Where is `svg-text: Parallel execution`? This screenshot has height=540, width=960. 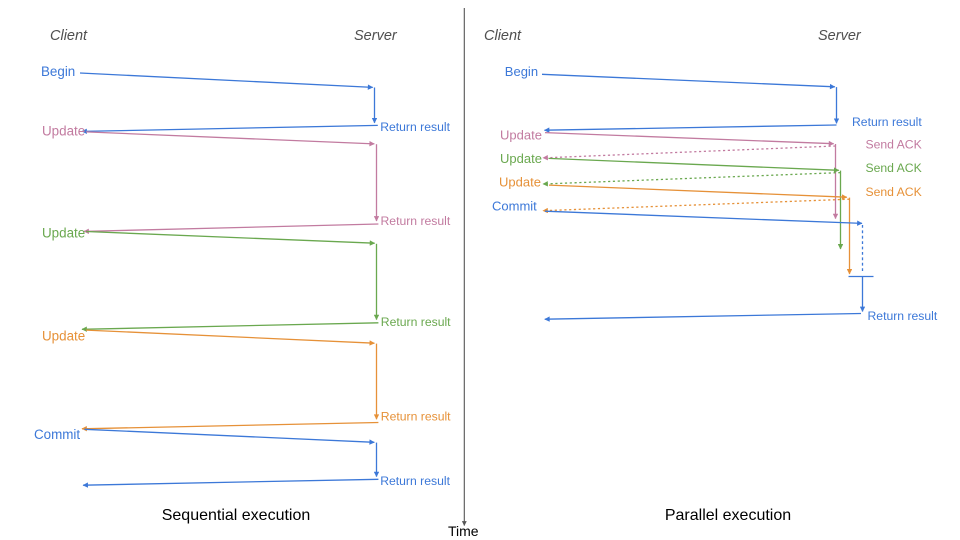 svg-text: Parallel execution is located at coordinates (728, 515).